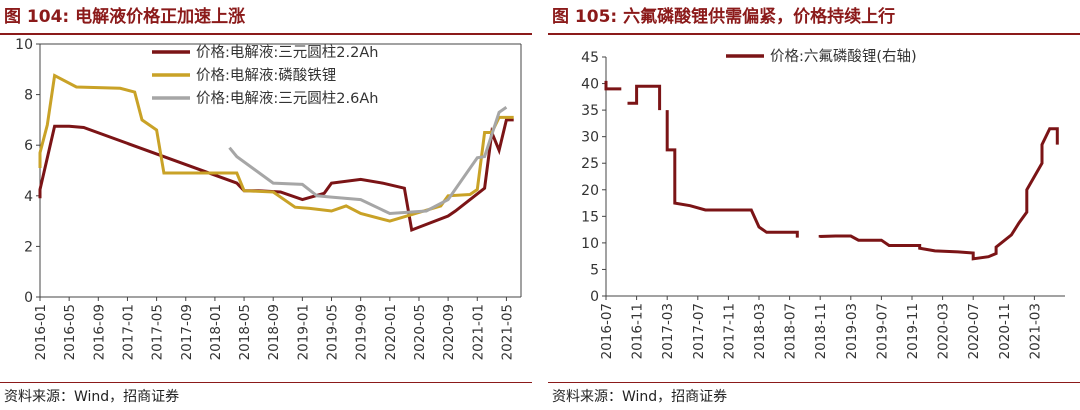 The height and width of the screenshot is (410, 1080). I want to click on x-tick-label: 2019-09, so click(362, 332).